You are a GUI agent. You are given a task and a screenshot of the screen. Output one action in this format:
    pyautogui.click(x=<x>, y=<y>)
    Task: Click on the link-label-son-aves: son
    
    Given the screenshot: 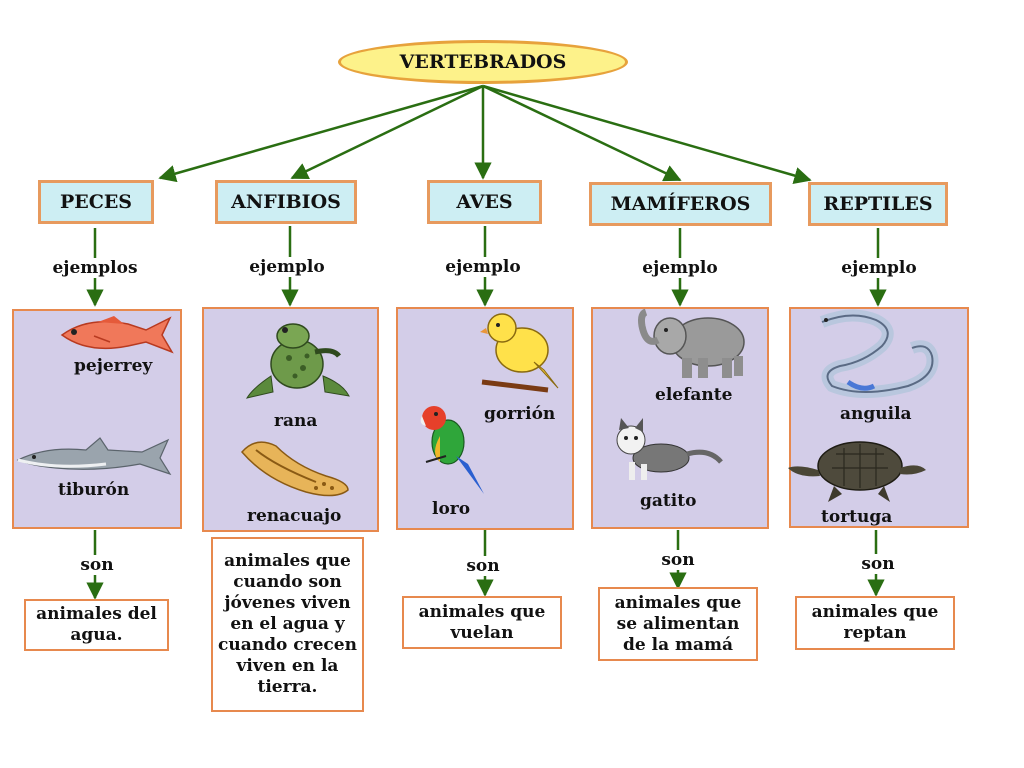 What is the action you would take?
    pyautogui.click(x=483, y=566)
    